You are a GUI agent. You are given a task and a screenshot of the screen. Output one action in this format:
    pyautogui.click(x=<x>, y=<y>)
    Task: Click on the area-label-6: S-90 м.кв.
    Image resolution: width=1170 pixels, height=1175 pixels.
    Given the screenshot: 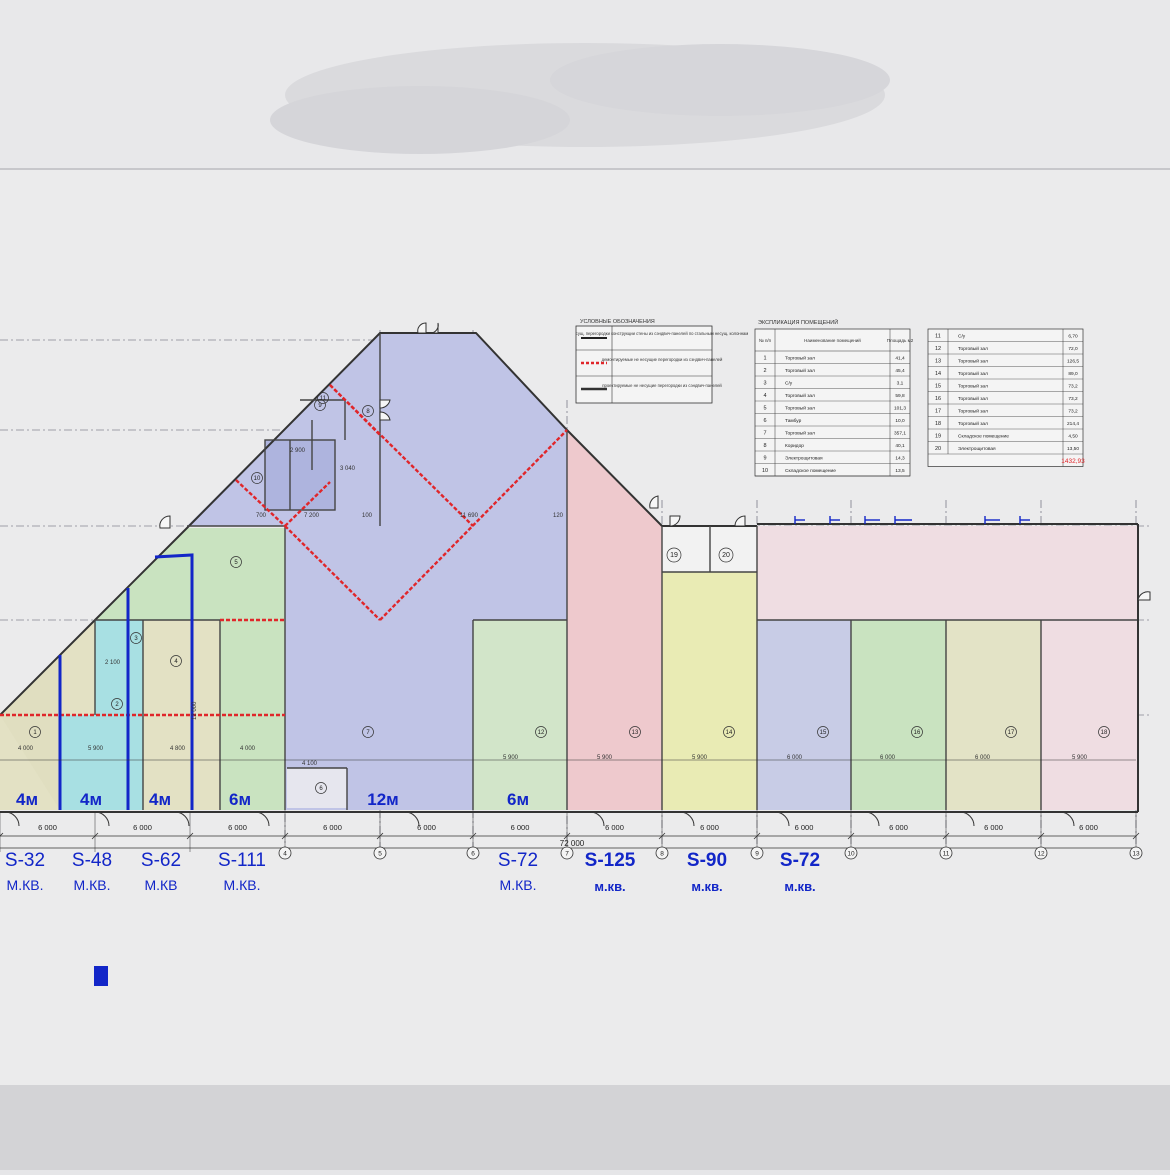 What is the action you would take?
    pyautogui.click(x=707, y=872)
    